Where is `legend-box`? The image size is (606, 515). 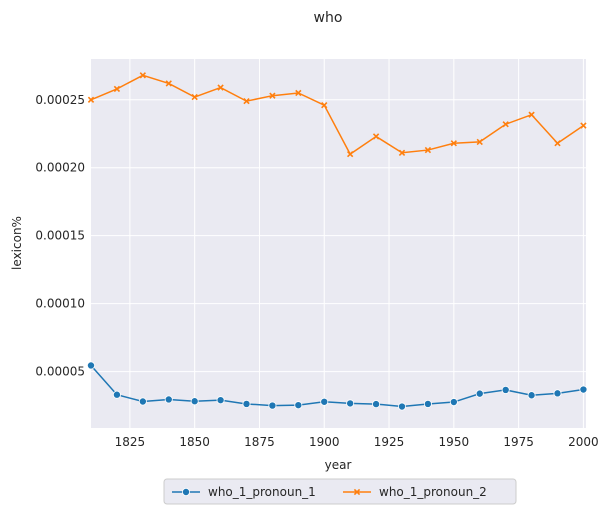 legend-box is located at coordinates (340, 491).